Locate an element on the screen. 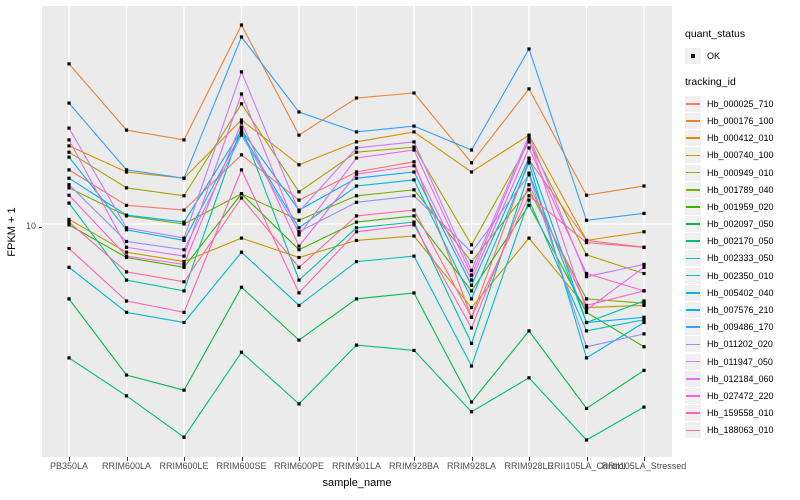  legend-item: Hb_000176_100 is located at coordinates (742, 120).